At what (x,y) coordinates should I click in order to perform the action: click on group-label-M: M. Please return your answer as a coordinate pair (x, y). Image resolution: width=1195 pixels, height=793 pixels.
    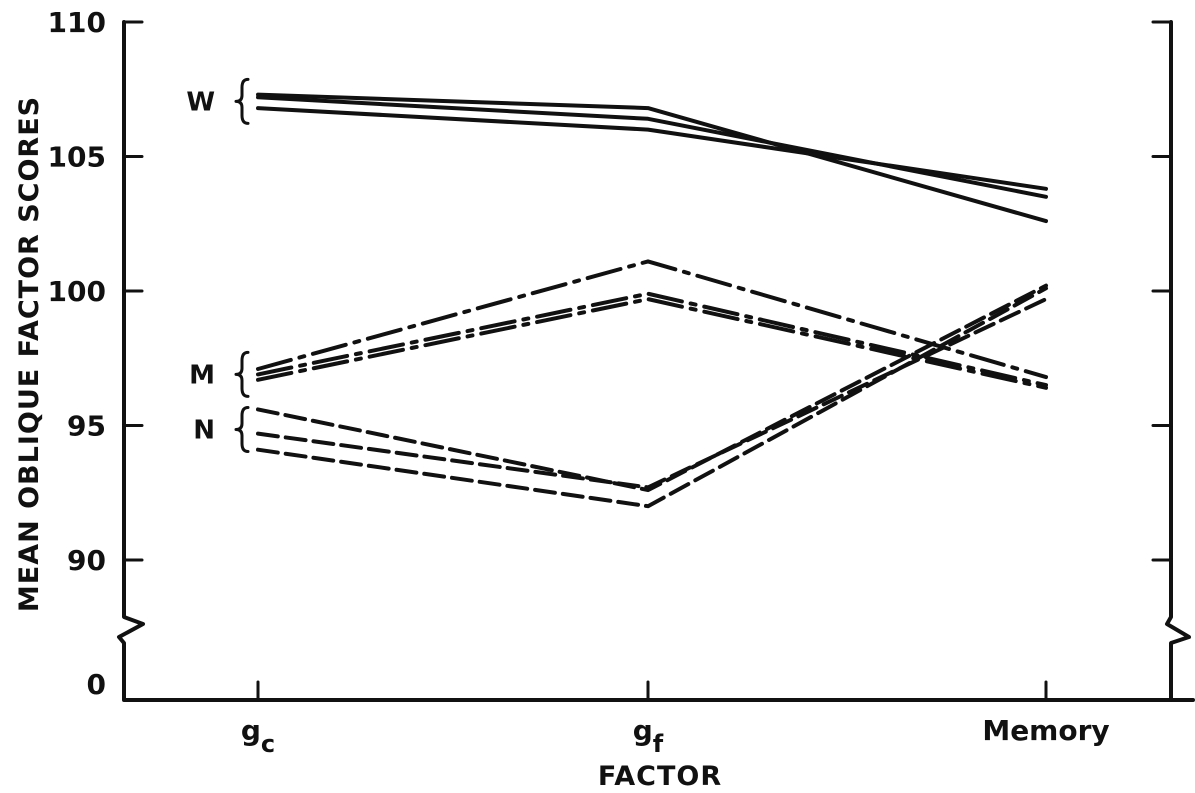
    Looking at the image, I should click on (202, 375).